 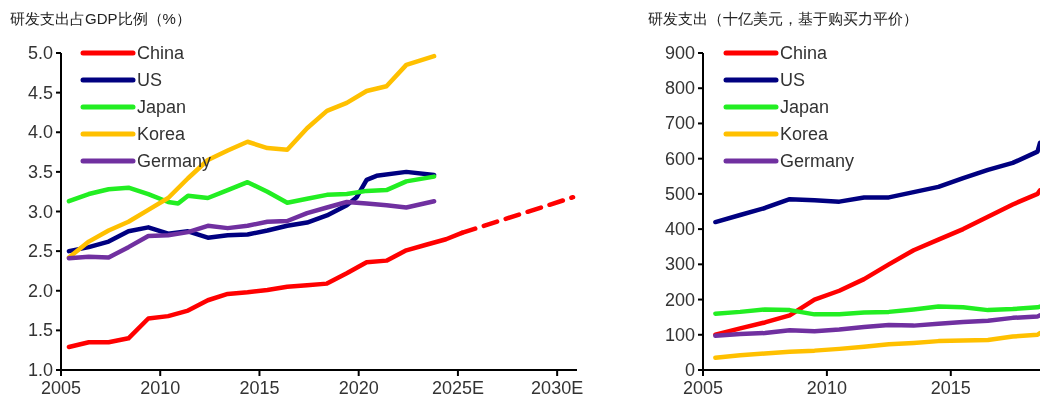 I want to click on y-tick-label: 2.0, so click(x=40, y=290).